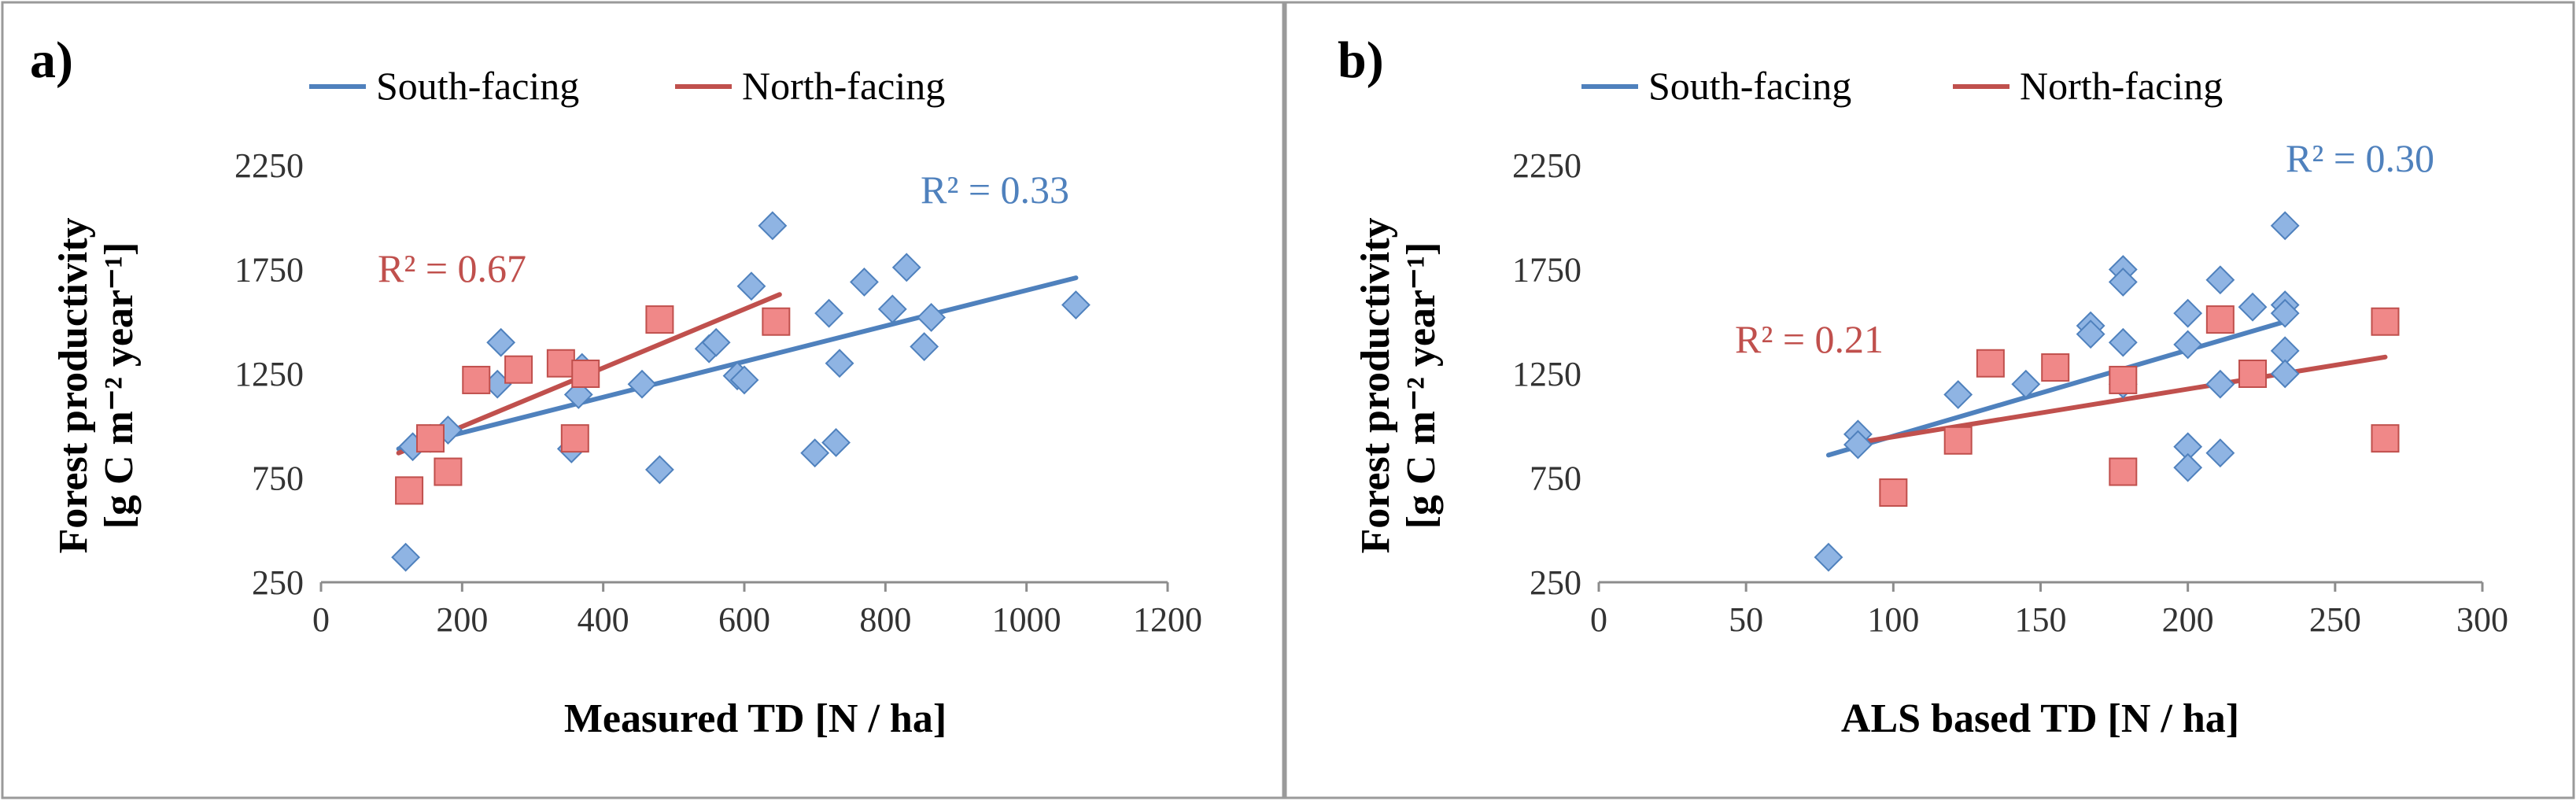 Image resolution: width=2576 pixels, height=801 pixels. Describe the element at coordinates (1361, 60) in the screenshot. I see `panel-b-letter: b)` at that location.